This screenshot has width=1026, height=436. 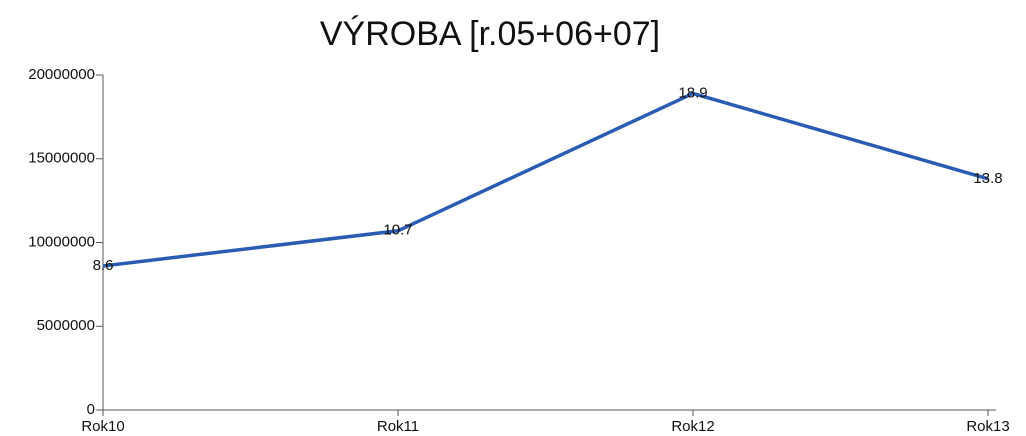 What do you see at coordinates (61, 158) in the screenshot?
I see `y-tick-label: 15000000` at bounding box center [61, 158].